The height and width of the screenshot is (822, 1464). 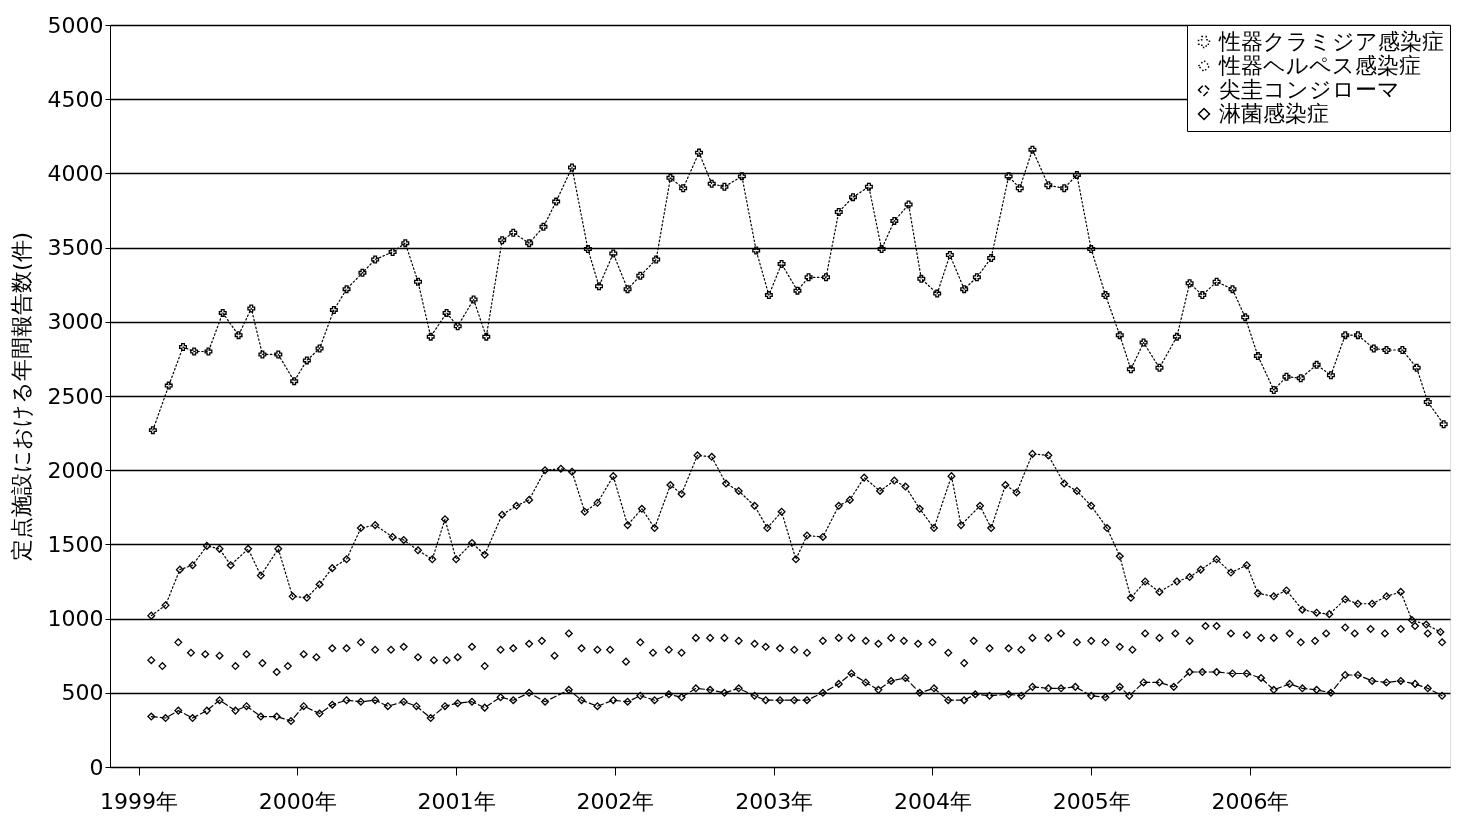 What do you see at coordinates (774, 801) in the screenshot?
I see `x-tick-label: 2003年` at bounding box center [774, 801].